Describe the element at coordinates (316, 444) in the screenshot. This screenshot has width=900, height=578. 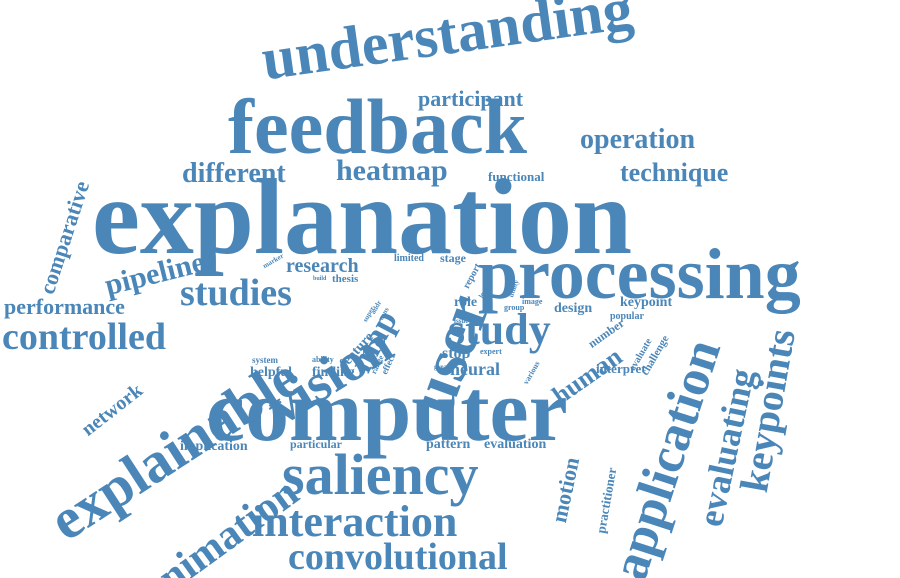
I see `word-particular: particular` at that location.